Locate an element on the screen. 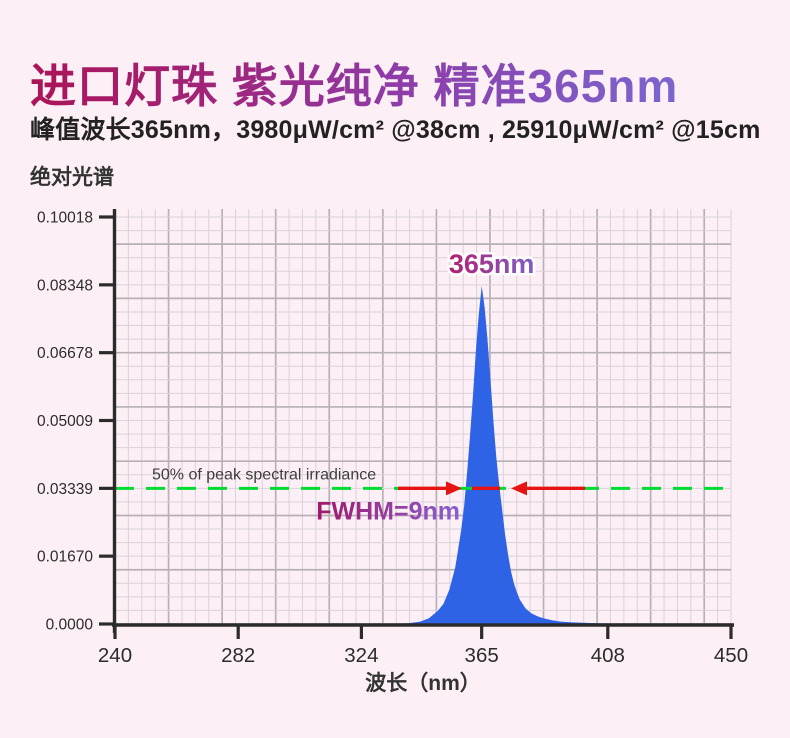 The height and width of the screenshot is (738, 790). svg-text: 0.0000 is located at coordinates (70, 625).